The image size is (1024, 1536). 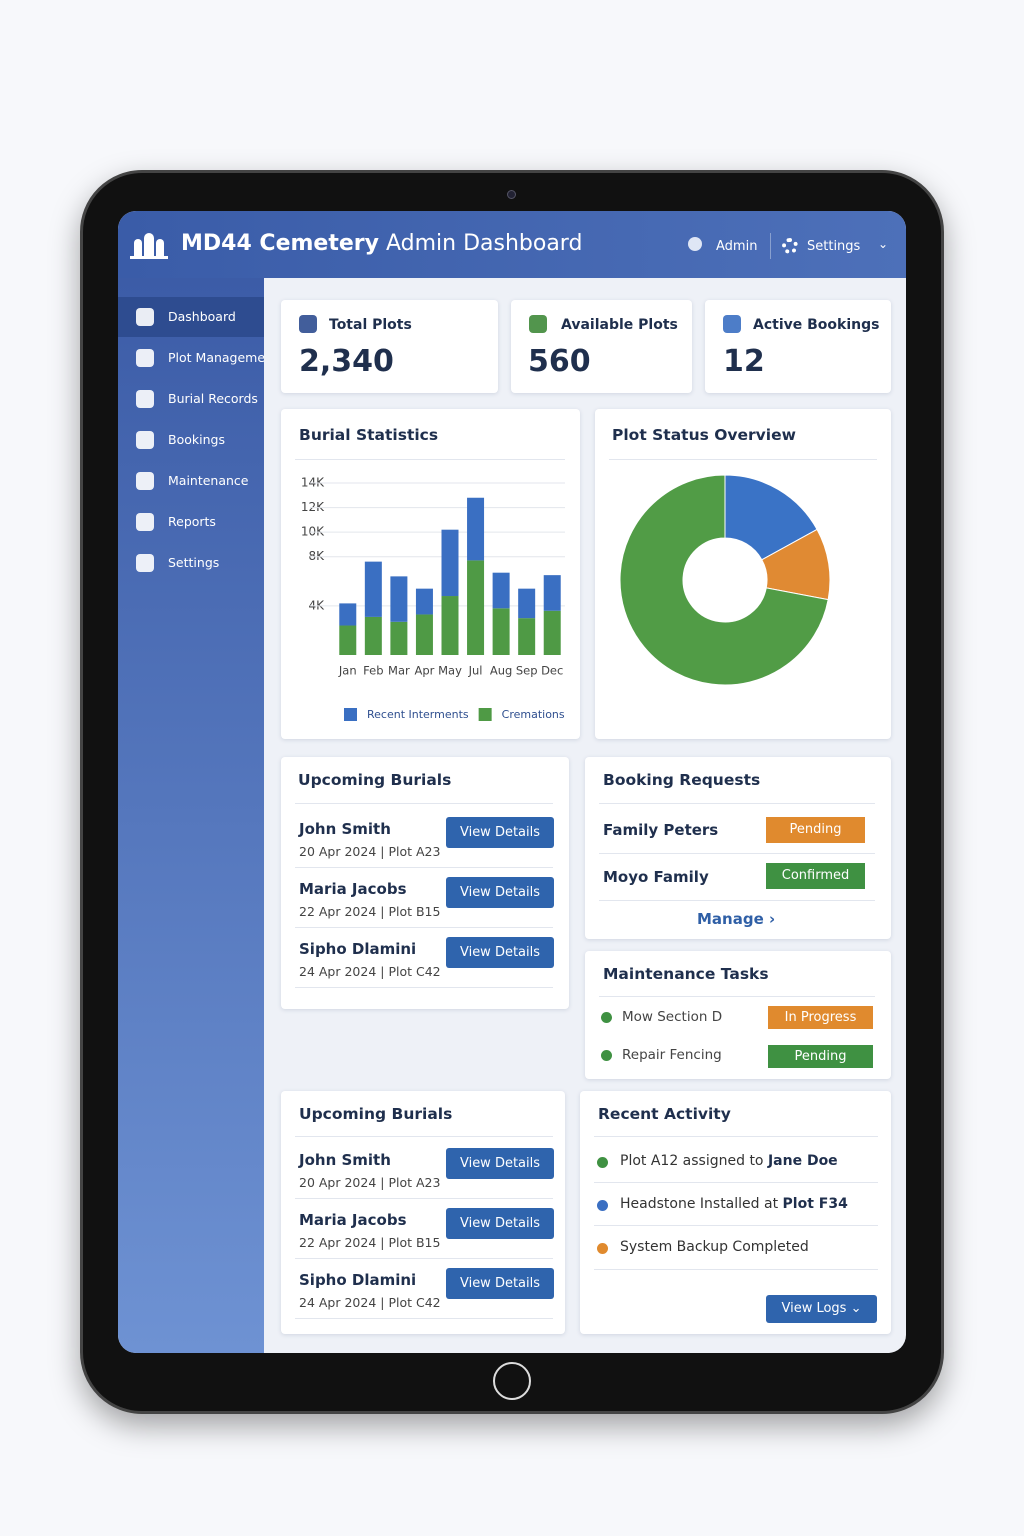 What do you see at coordinates (280, 243) in the screenshot?
I see `brand: MD44 Cemetery` at bounding box center [280, 243].